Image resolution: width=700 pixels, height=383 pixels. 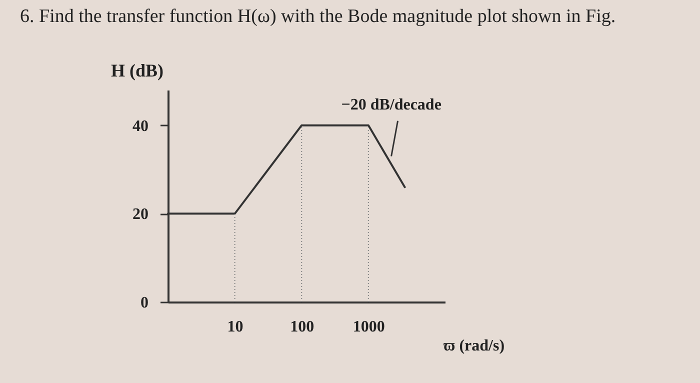 What do you see at coordinates (302, 327) in the screenshot?
I see `x-tick-label: 100` at bounding box center [302, 327].